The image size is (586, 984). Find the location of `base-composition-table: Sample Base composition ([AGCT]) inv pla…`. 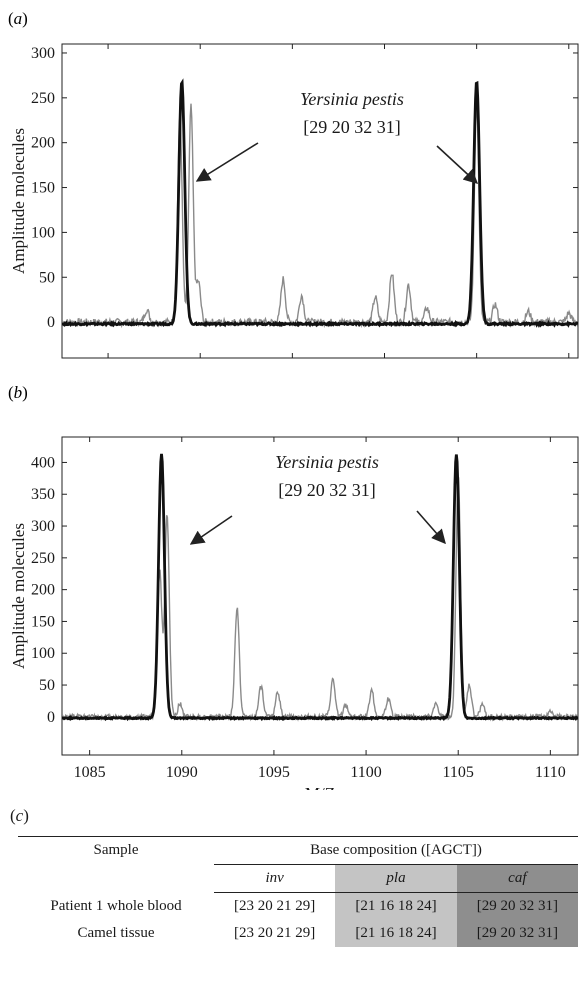

base-composition-table: Sample Base composition ([AGCT]) inv pla… is located at coordinates (298, 891).